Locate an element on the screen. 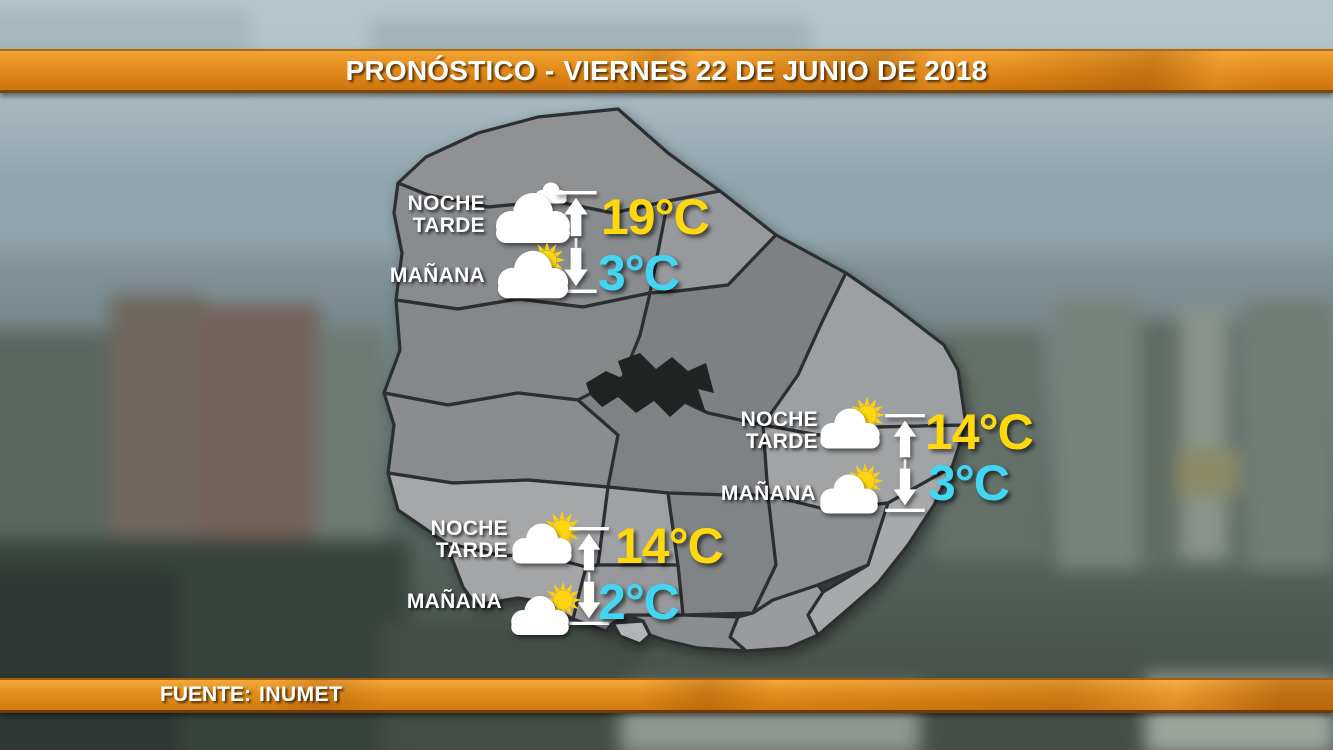 This screenshot has height=750, width=1333. reservoir-lake is located at coordinates (650, 385).